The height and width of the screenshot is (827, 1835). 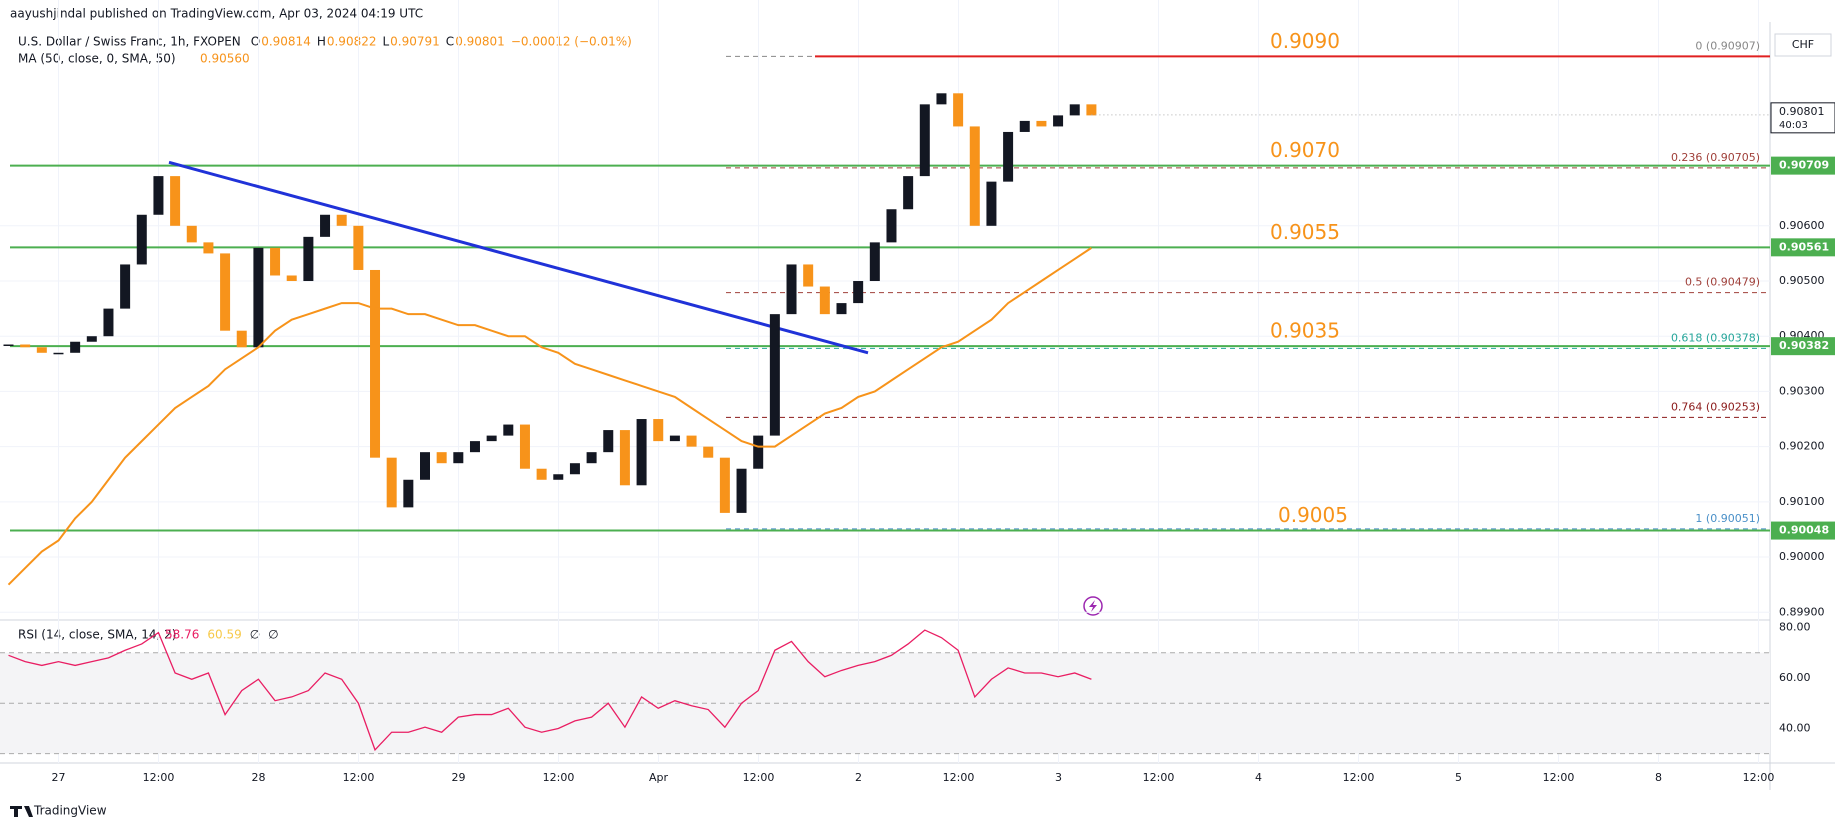 What do you see at coordinates (1802, 390) in the screenshot?
I see `y-tick-label: 0.90300` at bounding box center [1802, 390].